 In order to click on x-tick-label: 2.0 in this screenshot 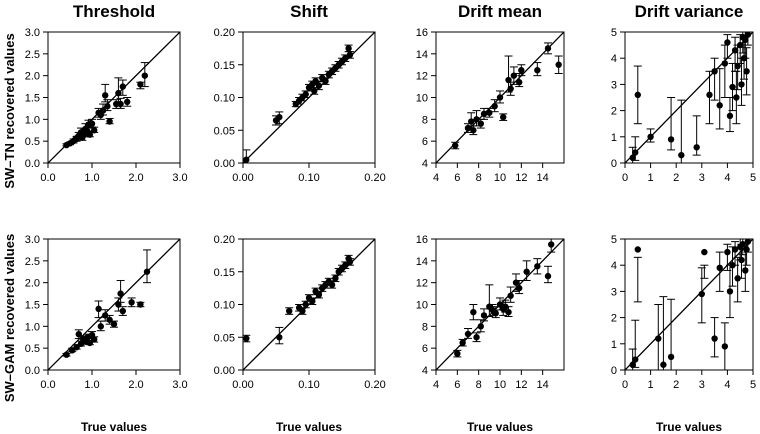, I will do `click(135, 385)`.